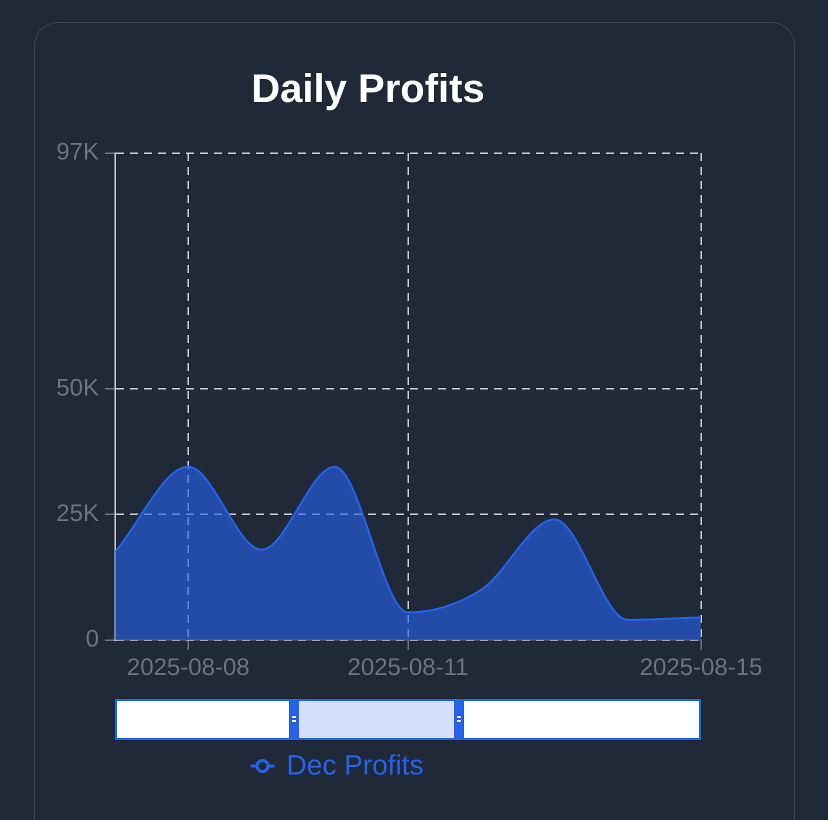 This screenshot has width=828, height=820. Describe the element at coordinates (77, 152) in the screenshot. I see `y-tick-label: 97K` at that location.